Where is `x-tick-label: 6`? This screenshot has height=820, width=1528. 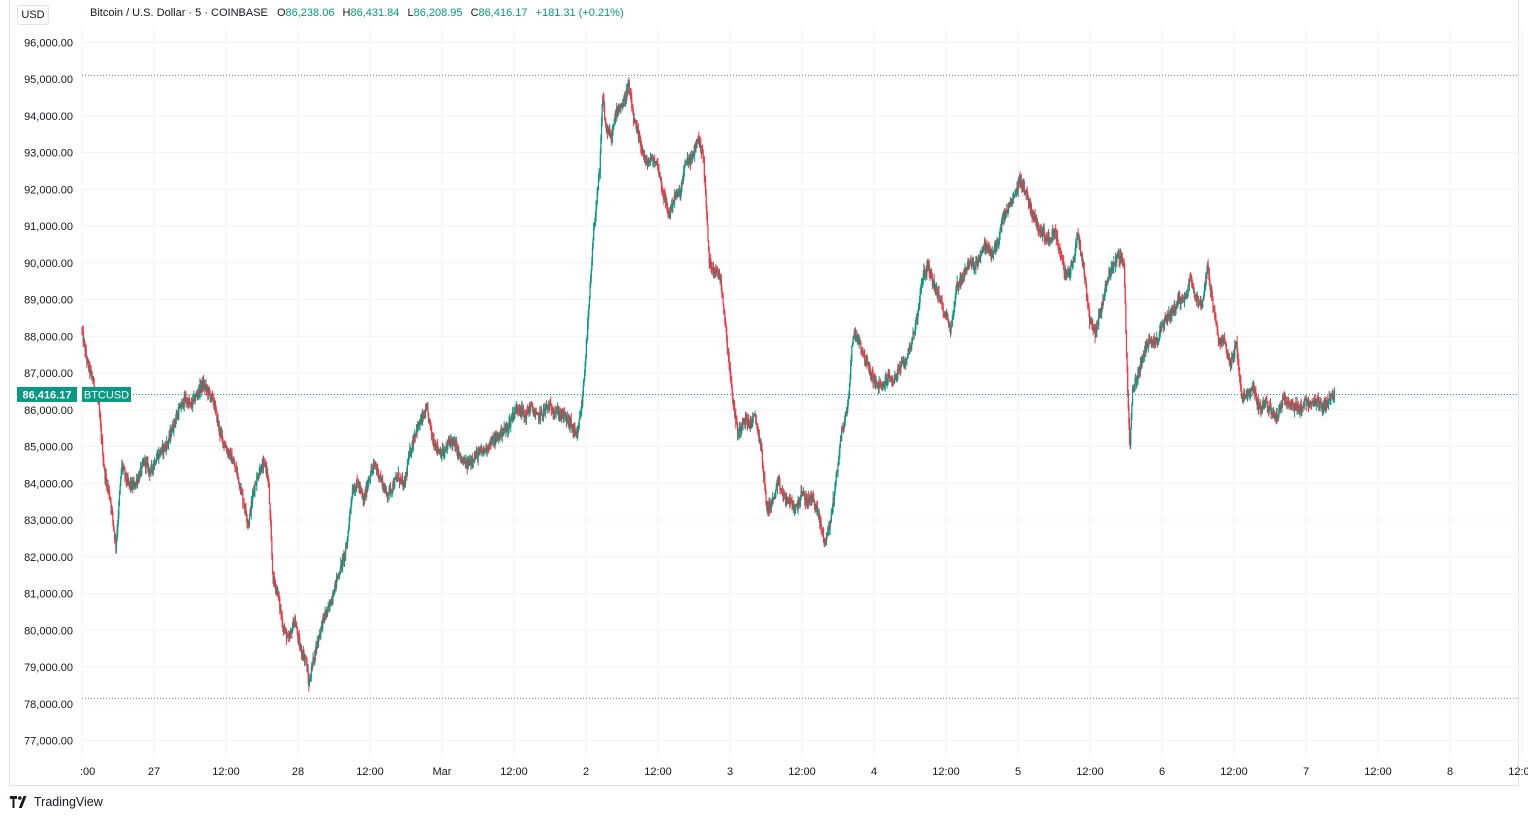 x-tick-label: 6 is located at coordinates (1162, 772).